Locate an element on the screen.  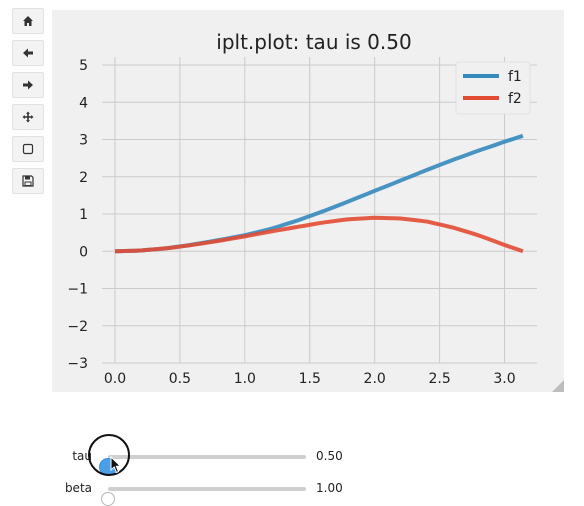
y-tick-label: 5 is located at coordinates (83, 66).